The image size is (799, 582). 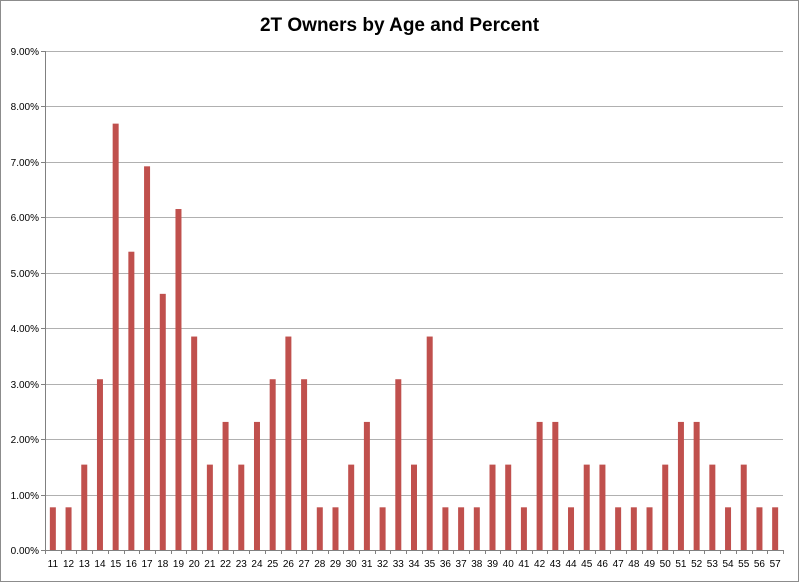 What do you see at coordinates (25, 107) in the screenshot?
I see `y-tick-label: 8.00%` at bounding box center [25, 107].